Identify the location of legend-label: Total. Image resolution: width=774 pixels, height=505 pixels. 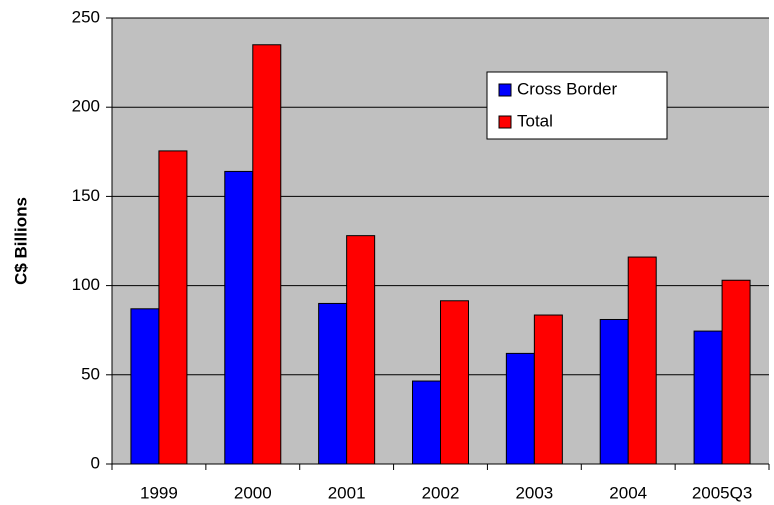
(535, 120).